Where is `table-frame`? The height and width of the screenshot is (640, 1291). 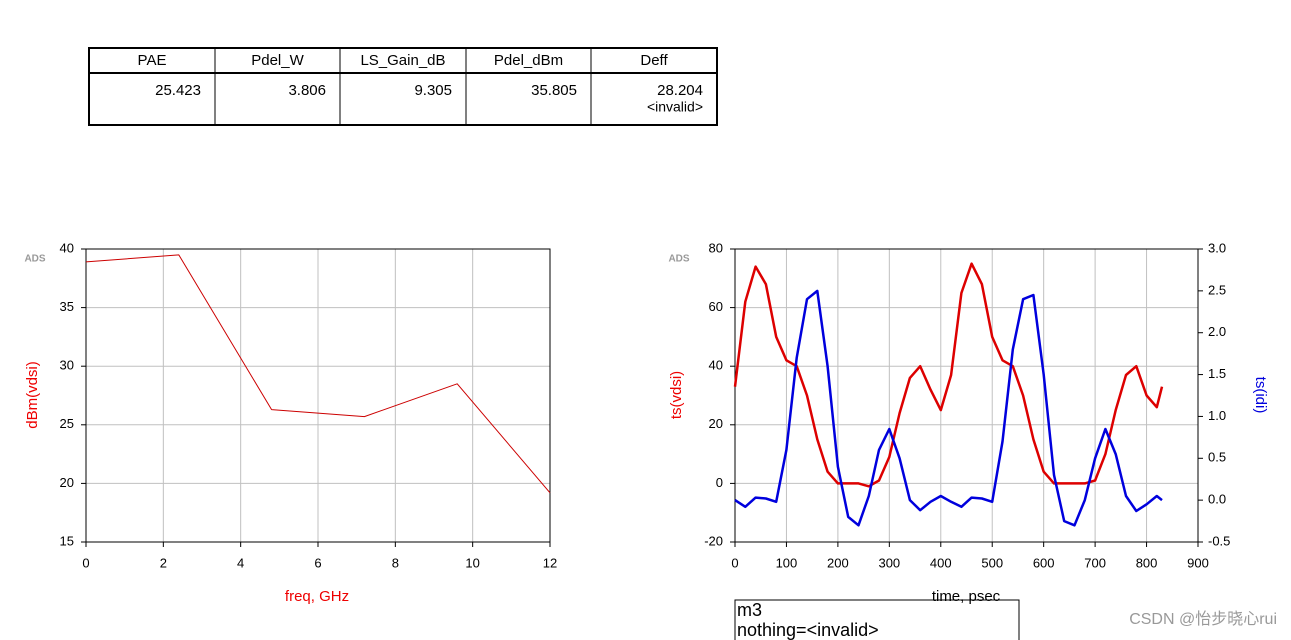 table-frame is located at coordinates (403, 86).